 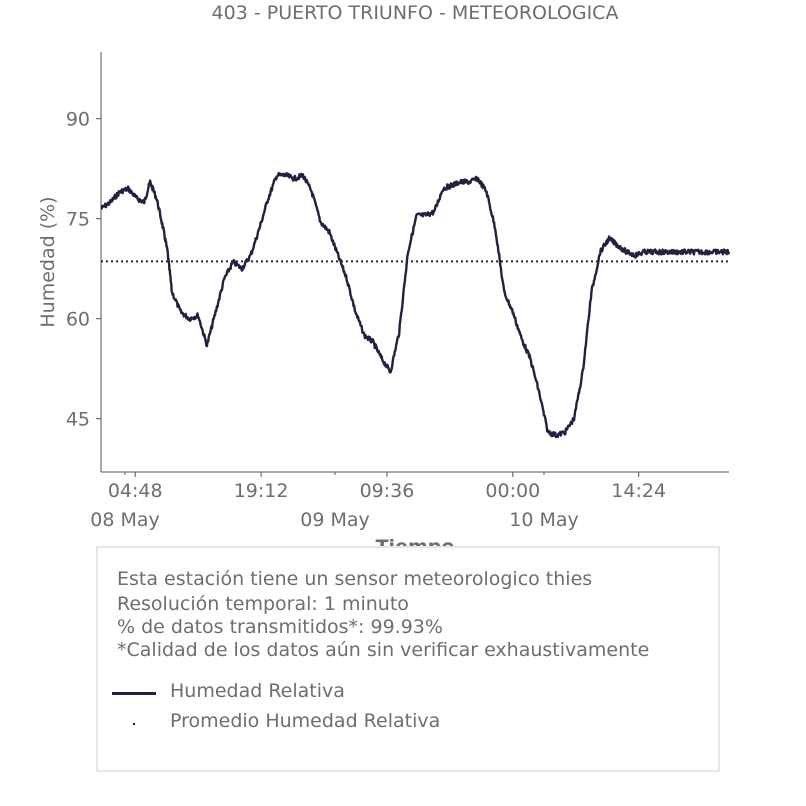 I want to click on legend-solid-line-icon, so click(x=134, y=693).